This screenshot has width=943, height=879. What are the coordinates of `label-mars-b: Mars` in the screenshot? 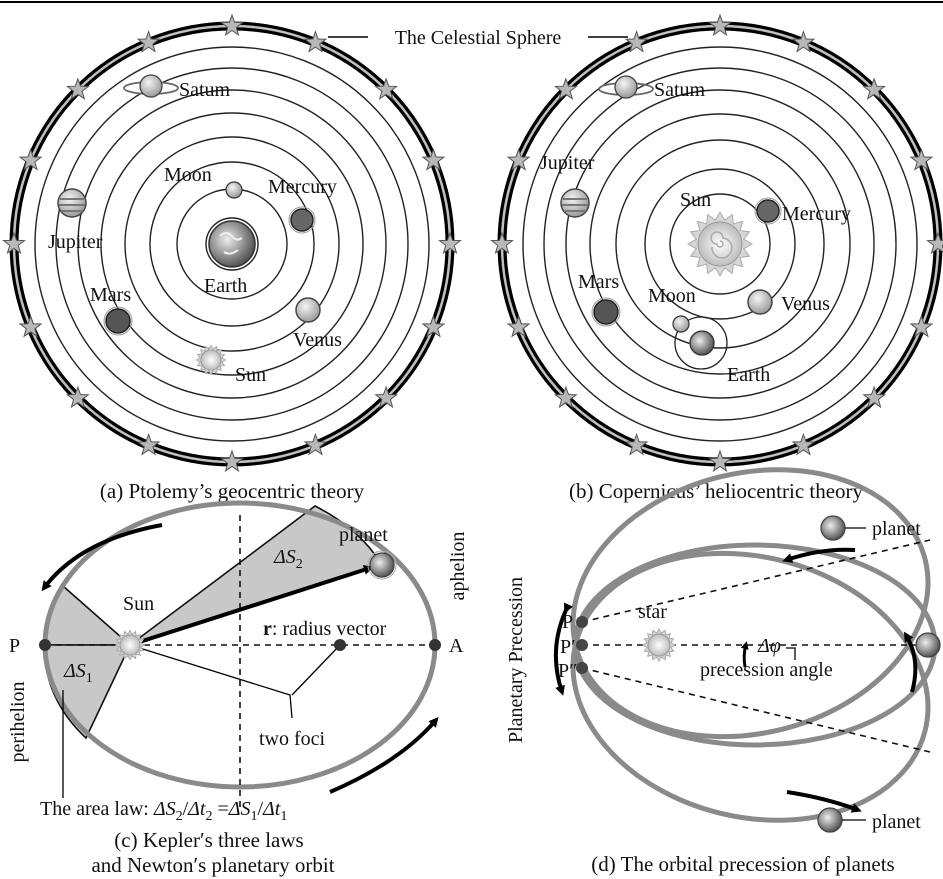 It's located at (598, 282).